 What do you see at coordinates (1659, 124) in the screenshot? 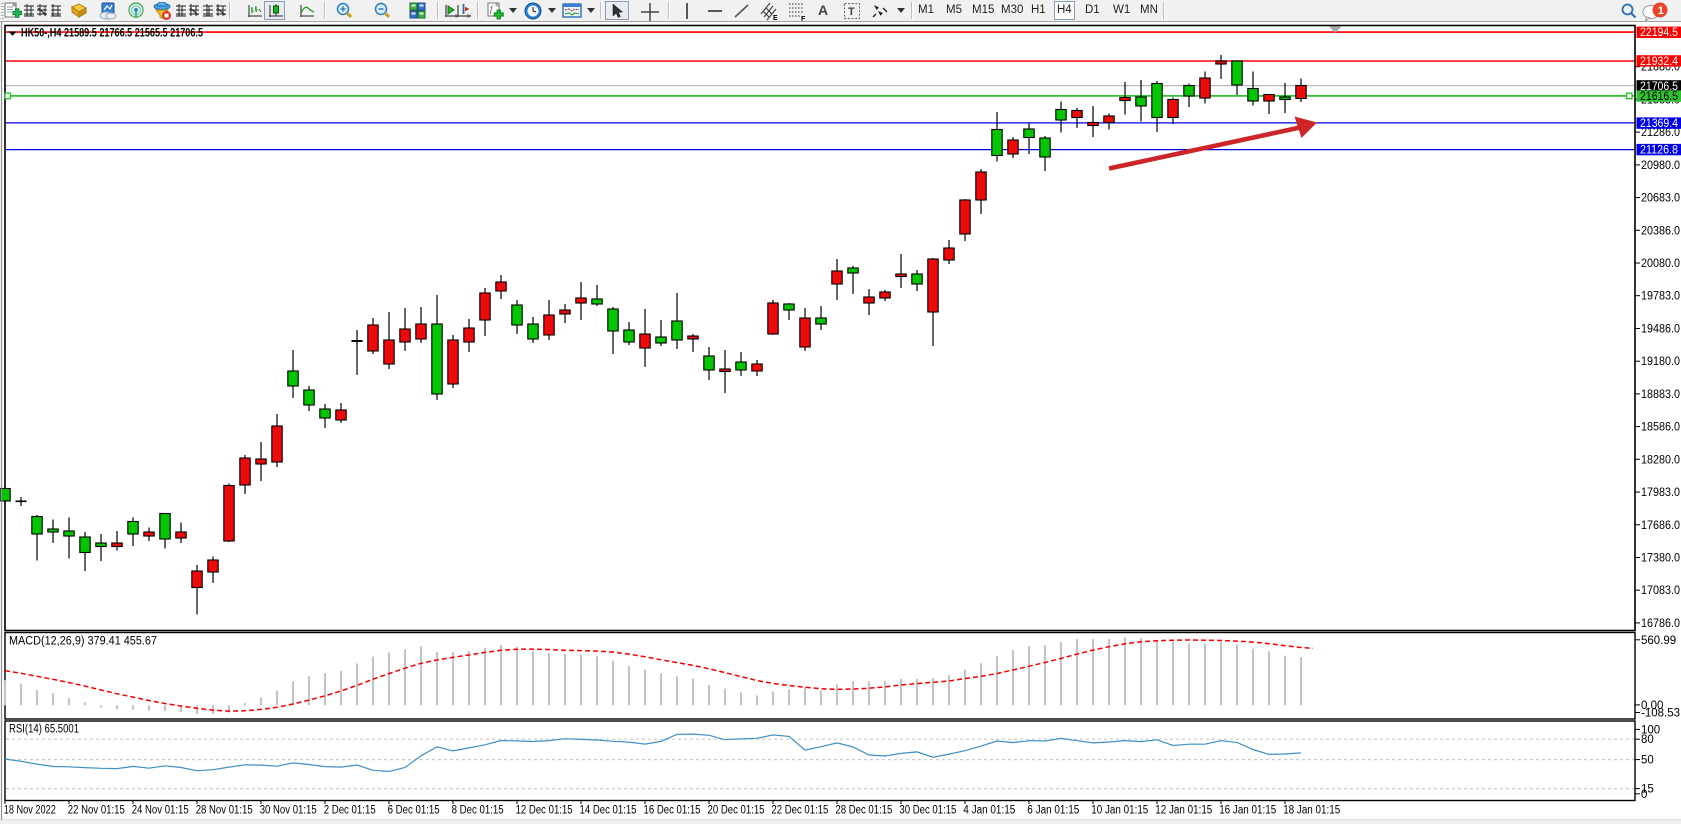
I see `svg-text: 21369.4` at bounding box center [1659, 124].